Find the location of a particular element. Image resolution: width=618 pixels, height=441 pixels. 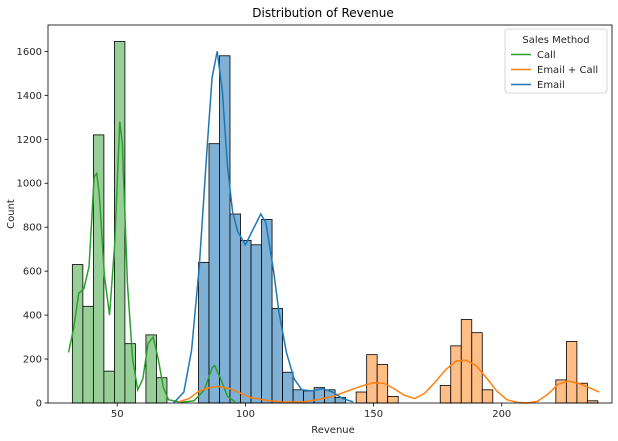

y-tick-label-1000: 1000 is located at coordinates (29, 184).